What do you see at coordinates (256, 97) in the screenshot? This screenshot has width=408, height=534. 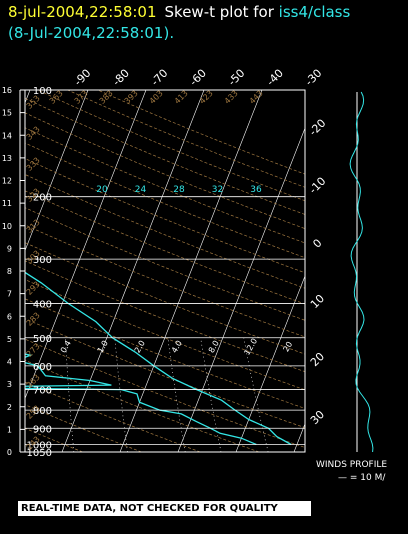 I see `dry-adiabat-label: 443` at bounding box center [256, 97].